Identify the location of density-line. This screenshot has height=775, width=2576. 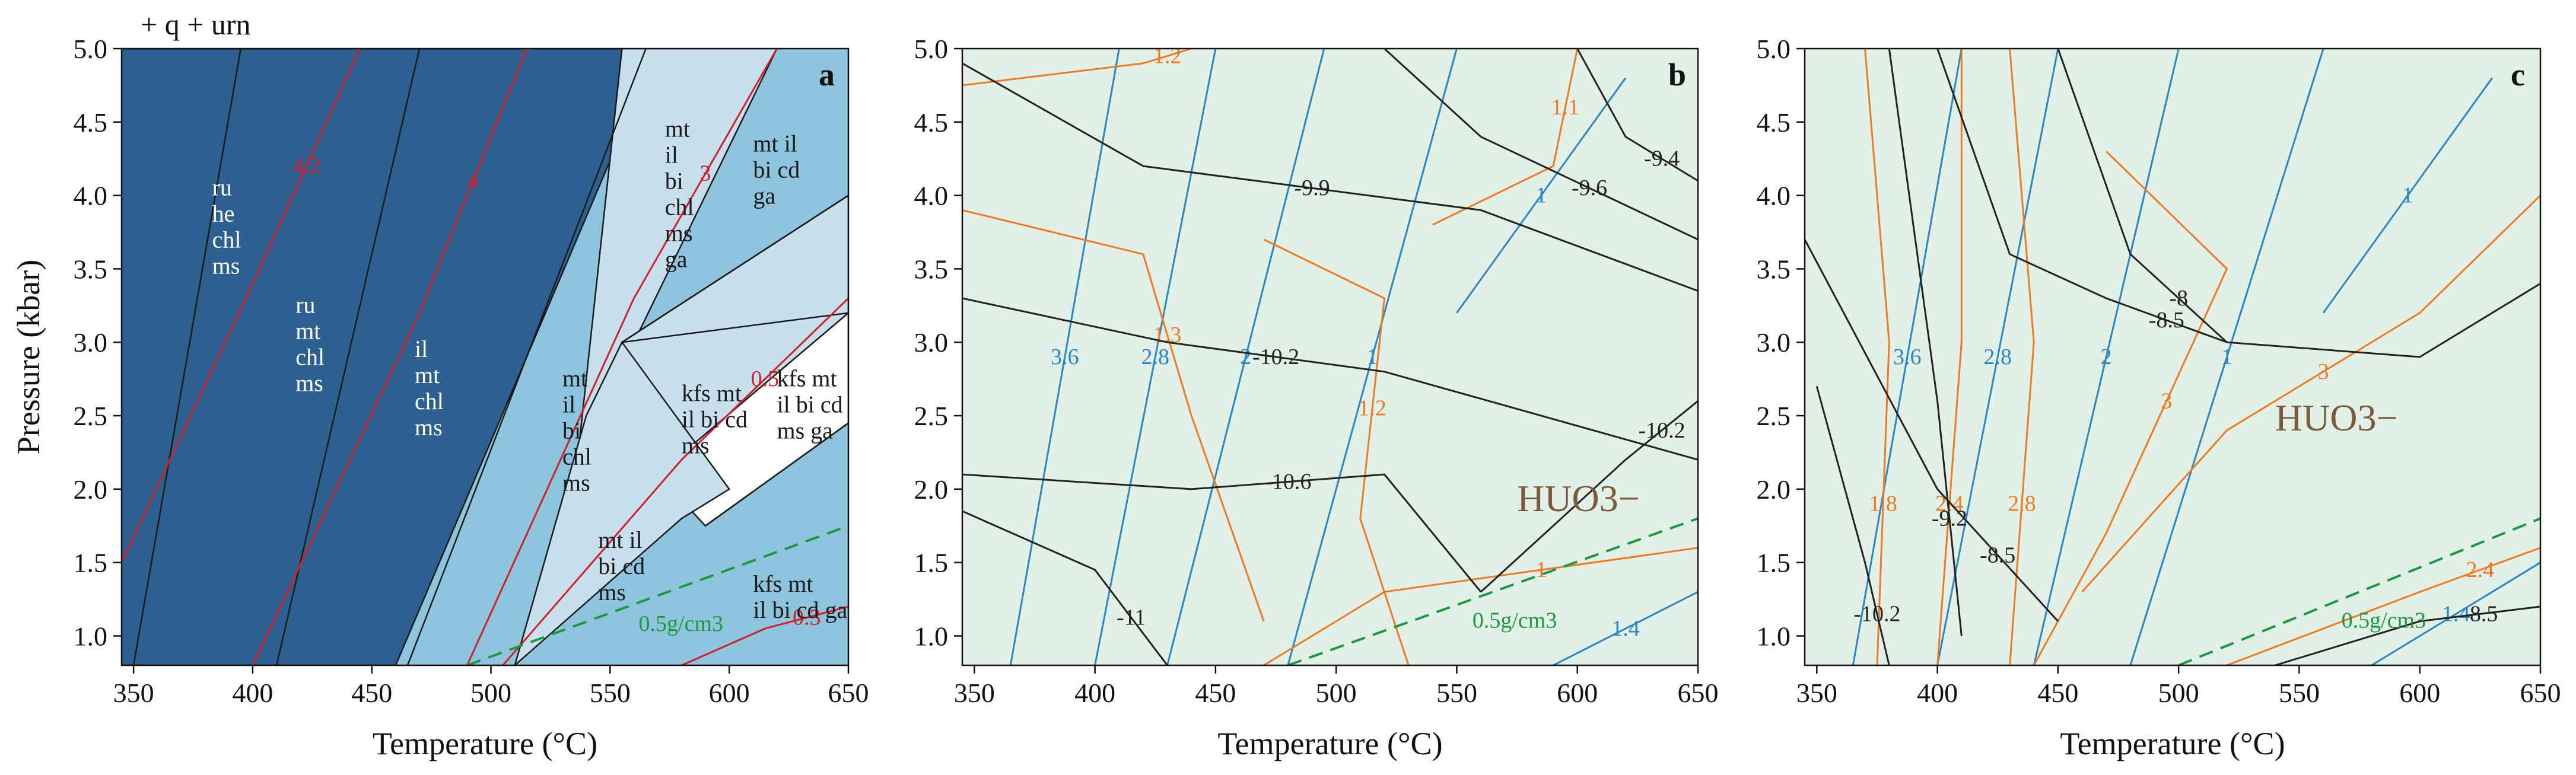
(657, 595).